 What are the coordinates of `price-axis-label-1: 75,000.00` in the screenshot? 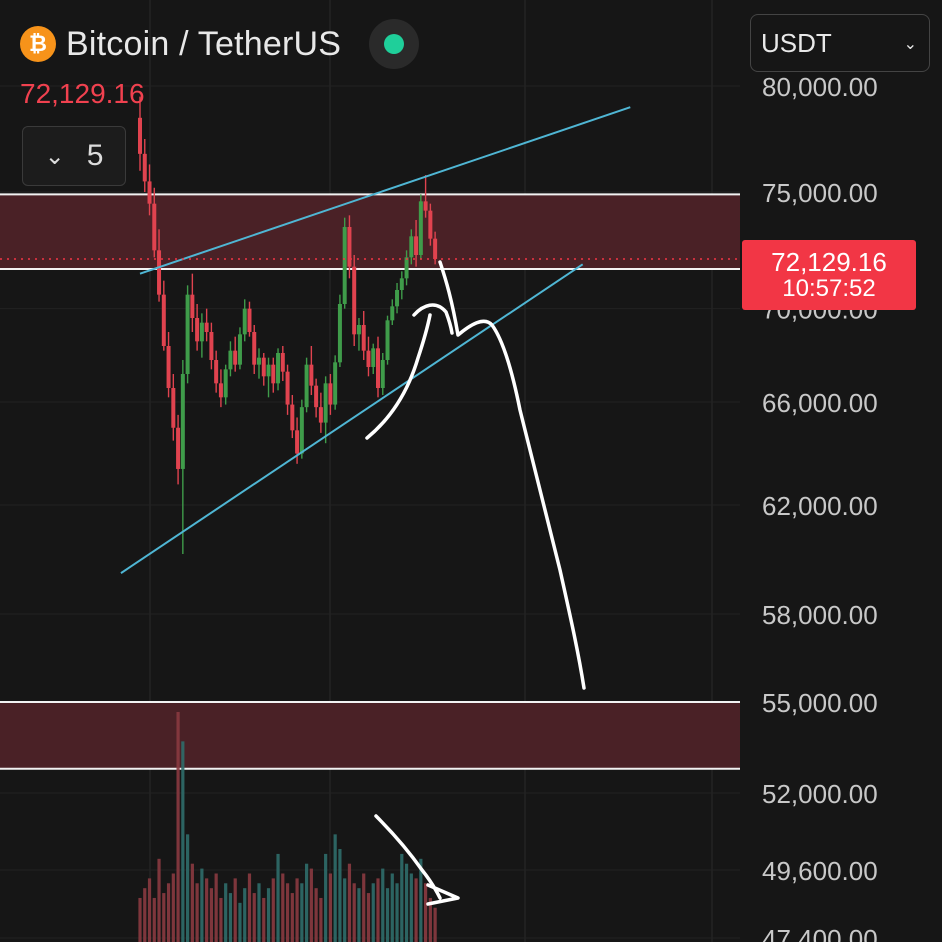 It's located at (820, 193).